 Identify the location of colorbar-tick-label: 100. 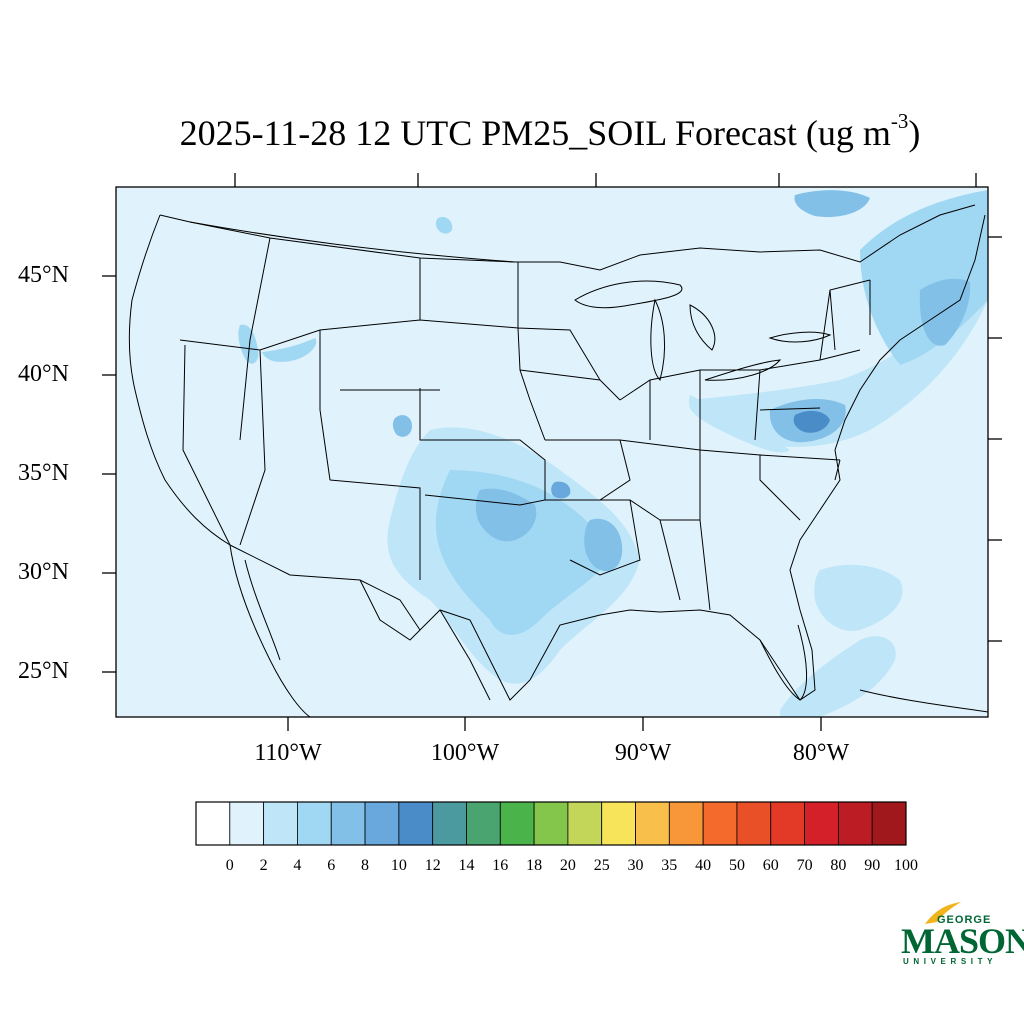
(906, 865).